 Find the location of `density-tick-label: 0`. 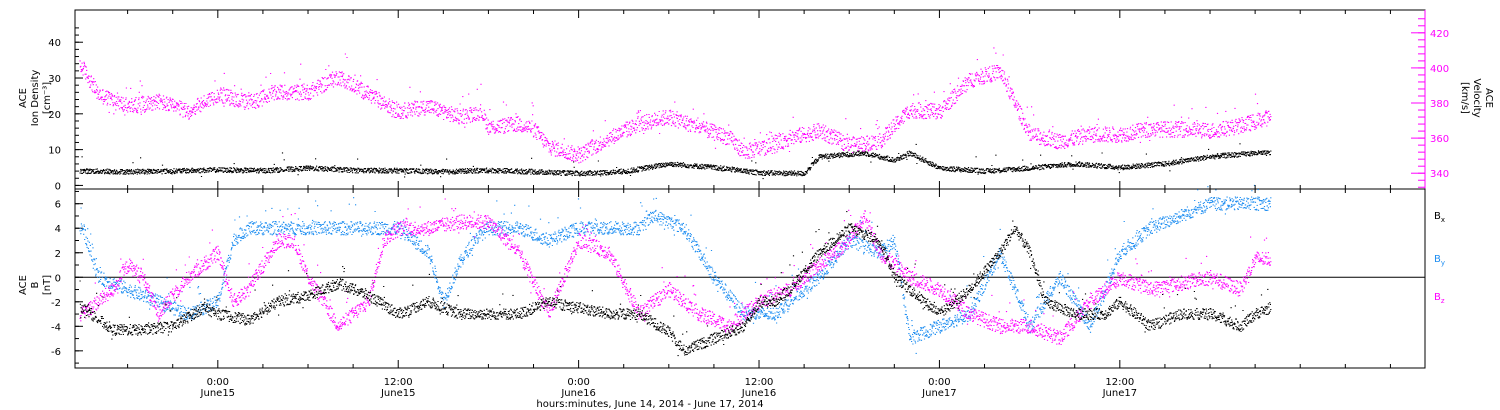

density-tick-label: 0 is located at coordinates (58, 186).